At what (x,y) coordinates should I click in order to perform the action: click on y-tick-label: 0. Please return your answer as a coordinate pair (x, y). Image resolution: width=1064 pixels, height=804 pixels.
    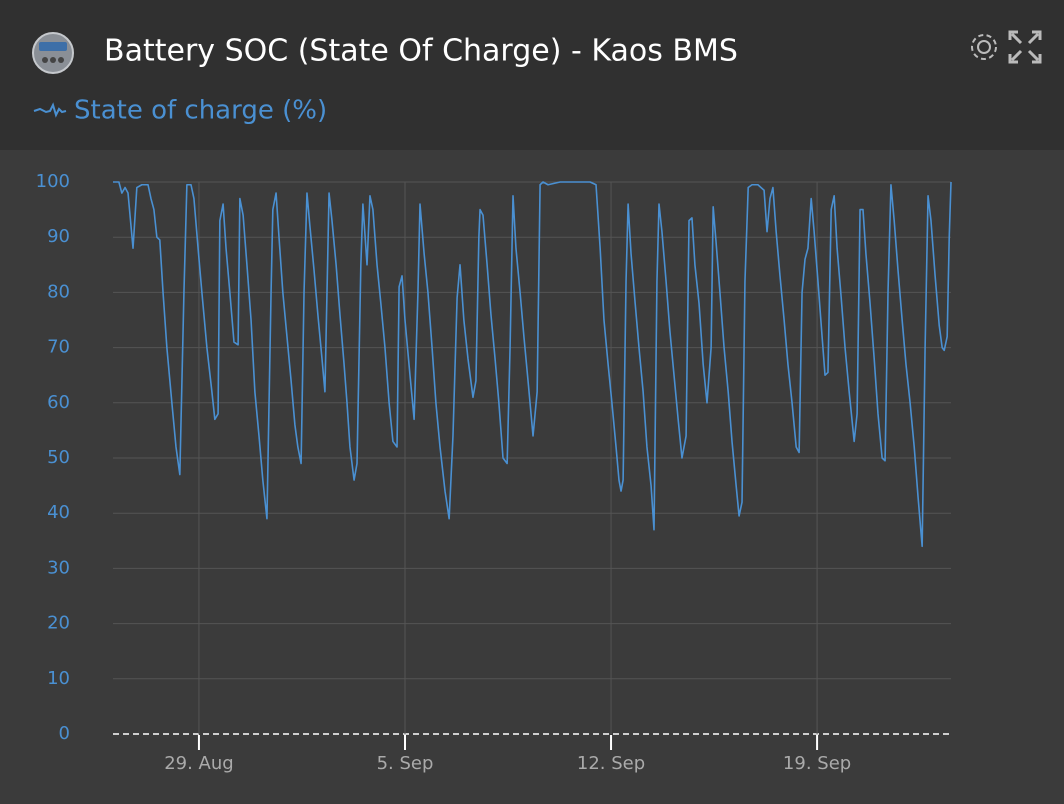
    Looking at the image, I should click on (64, 733).